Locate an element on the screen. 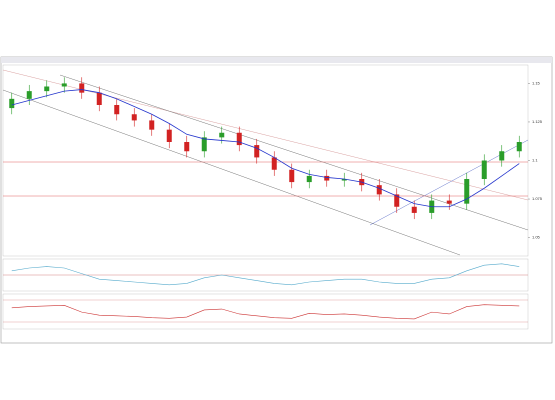 The width and height of the screenshot is (555, 400). y-tick-label: 1.075 is located at coordinates (537, 198).